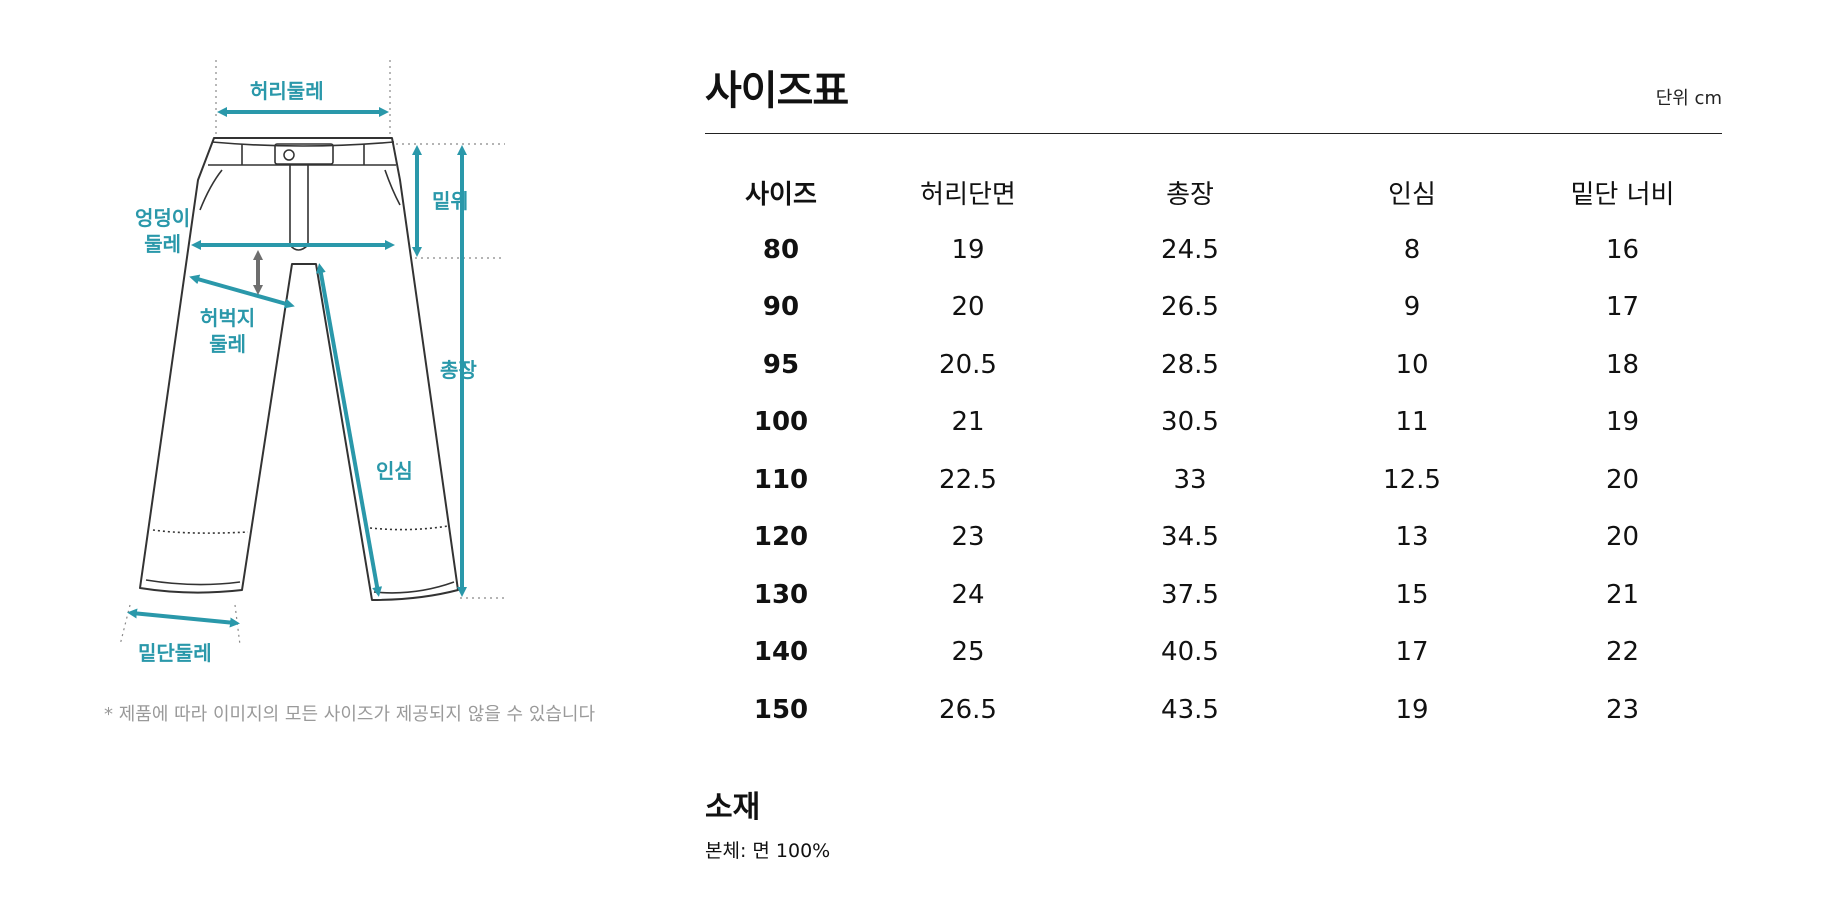 This screenshot has height=923, width=1842. What do you see at coordinates (1190, 709) in the screenshot?
I see `table-cell: 43.5` at bounding box center [1190, 709].